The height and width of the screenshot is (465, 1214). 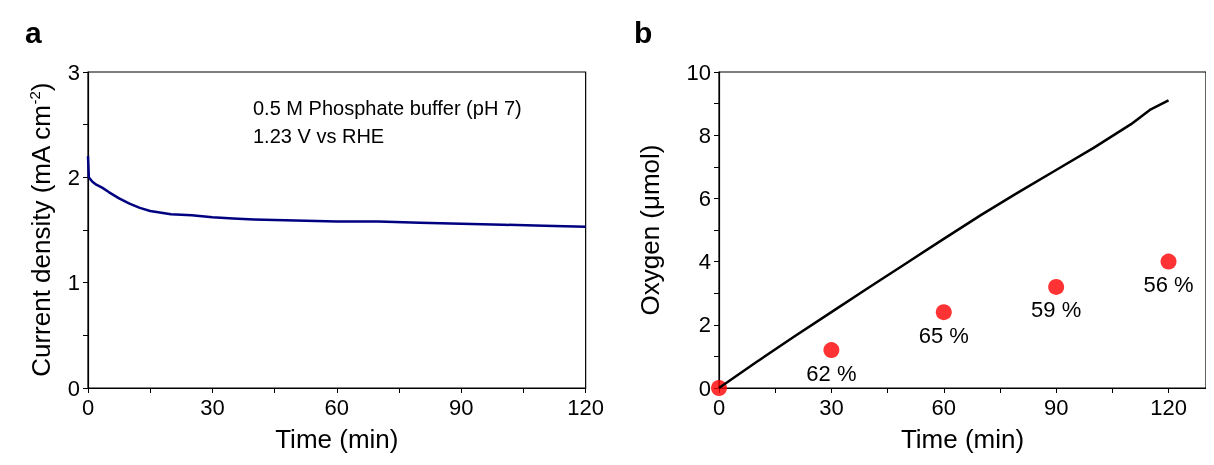 What do you see at coordinates (650, 230) in the screenshot?
I see `y-axis-title: Oxygen (μmol)` at bounding box center [650, 230].